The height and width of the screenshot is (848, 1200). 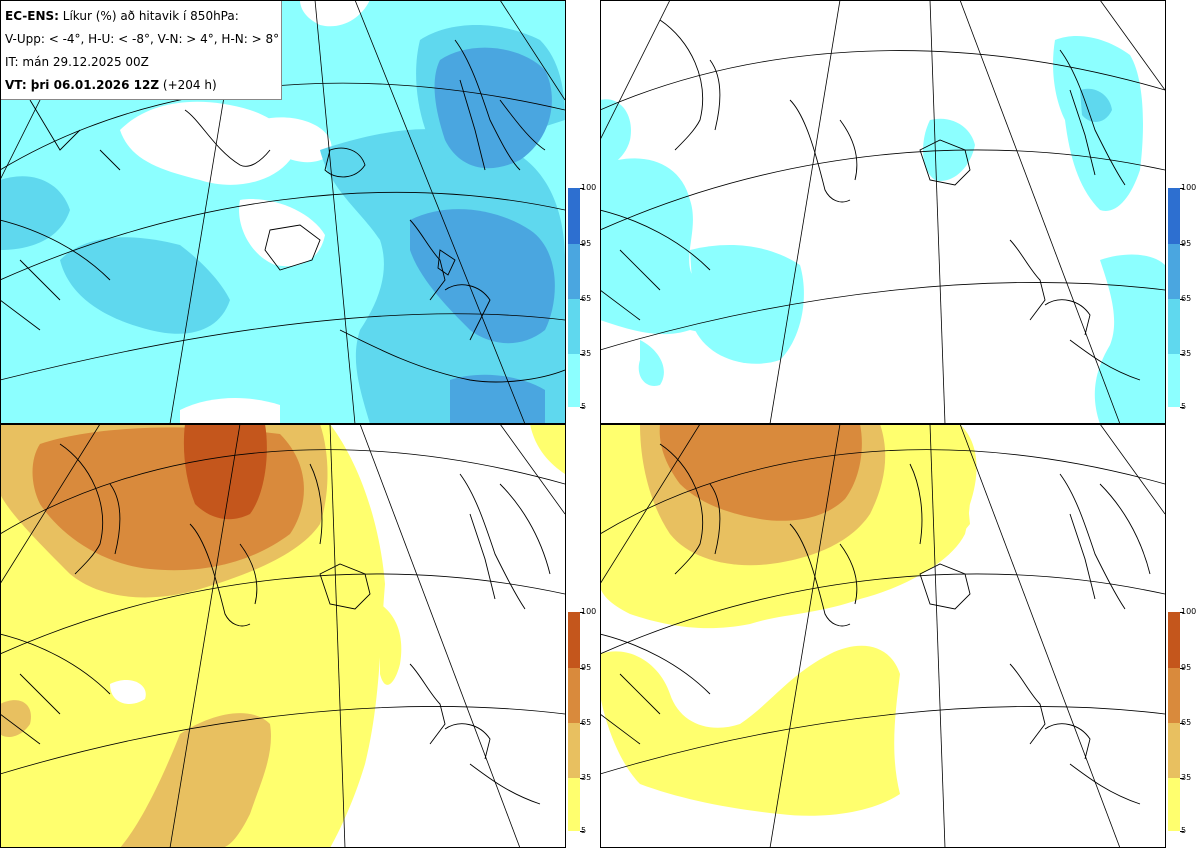 I want to click on model-label: EC-ENS:, so click(x=32, y=16).